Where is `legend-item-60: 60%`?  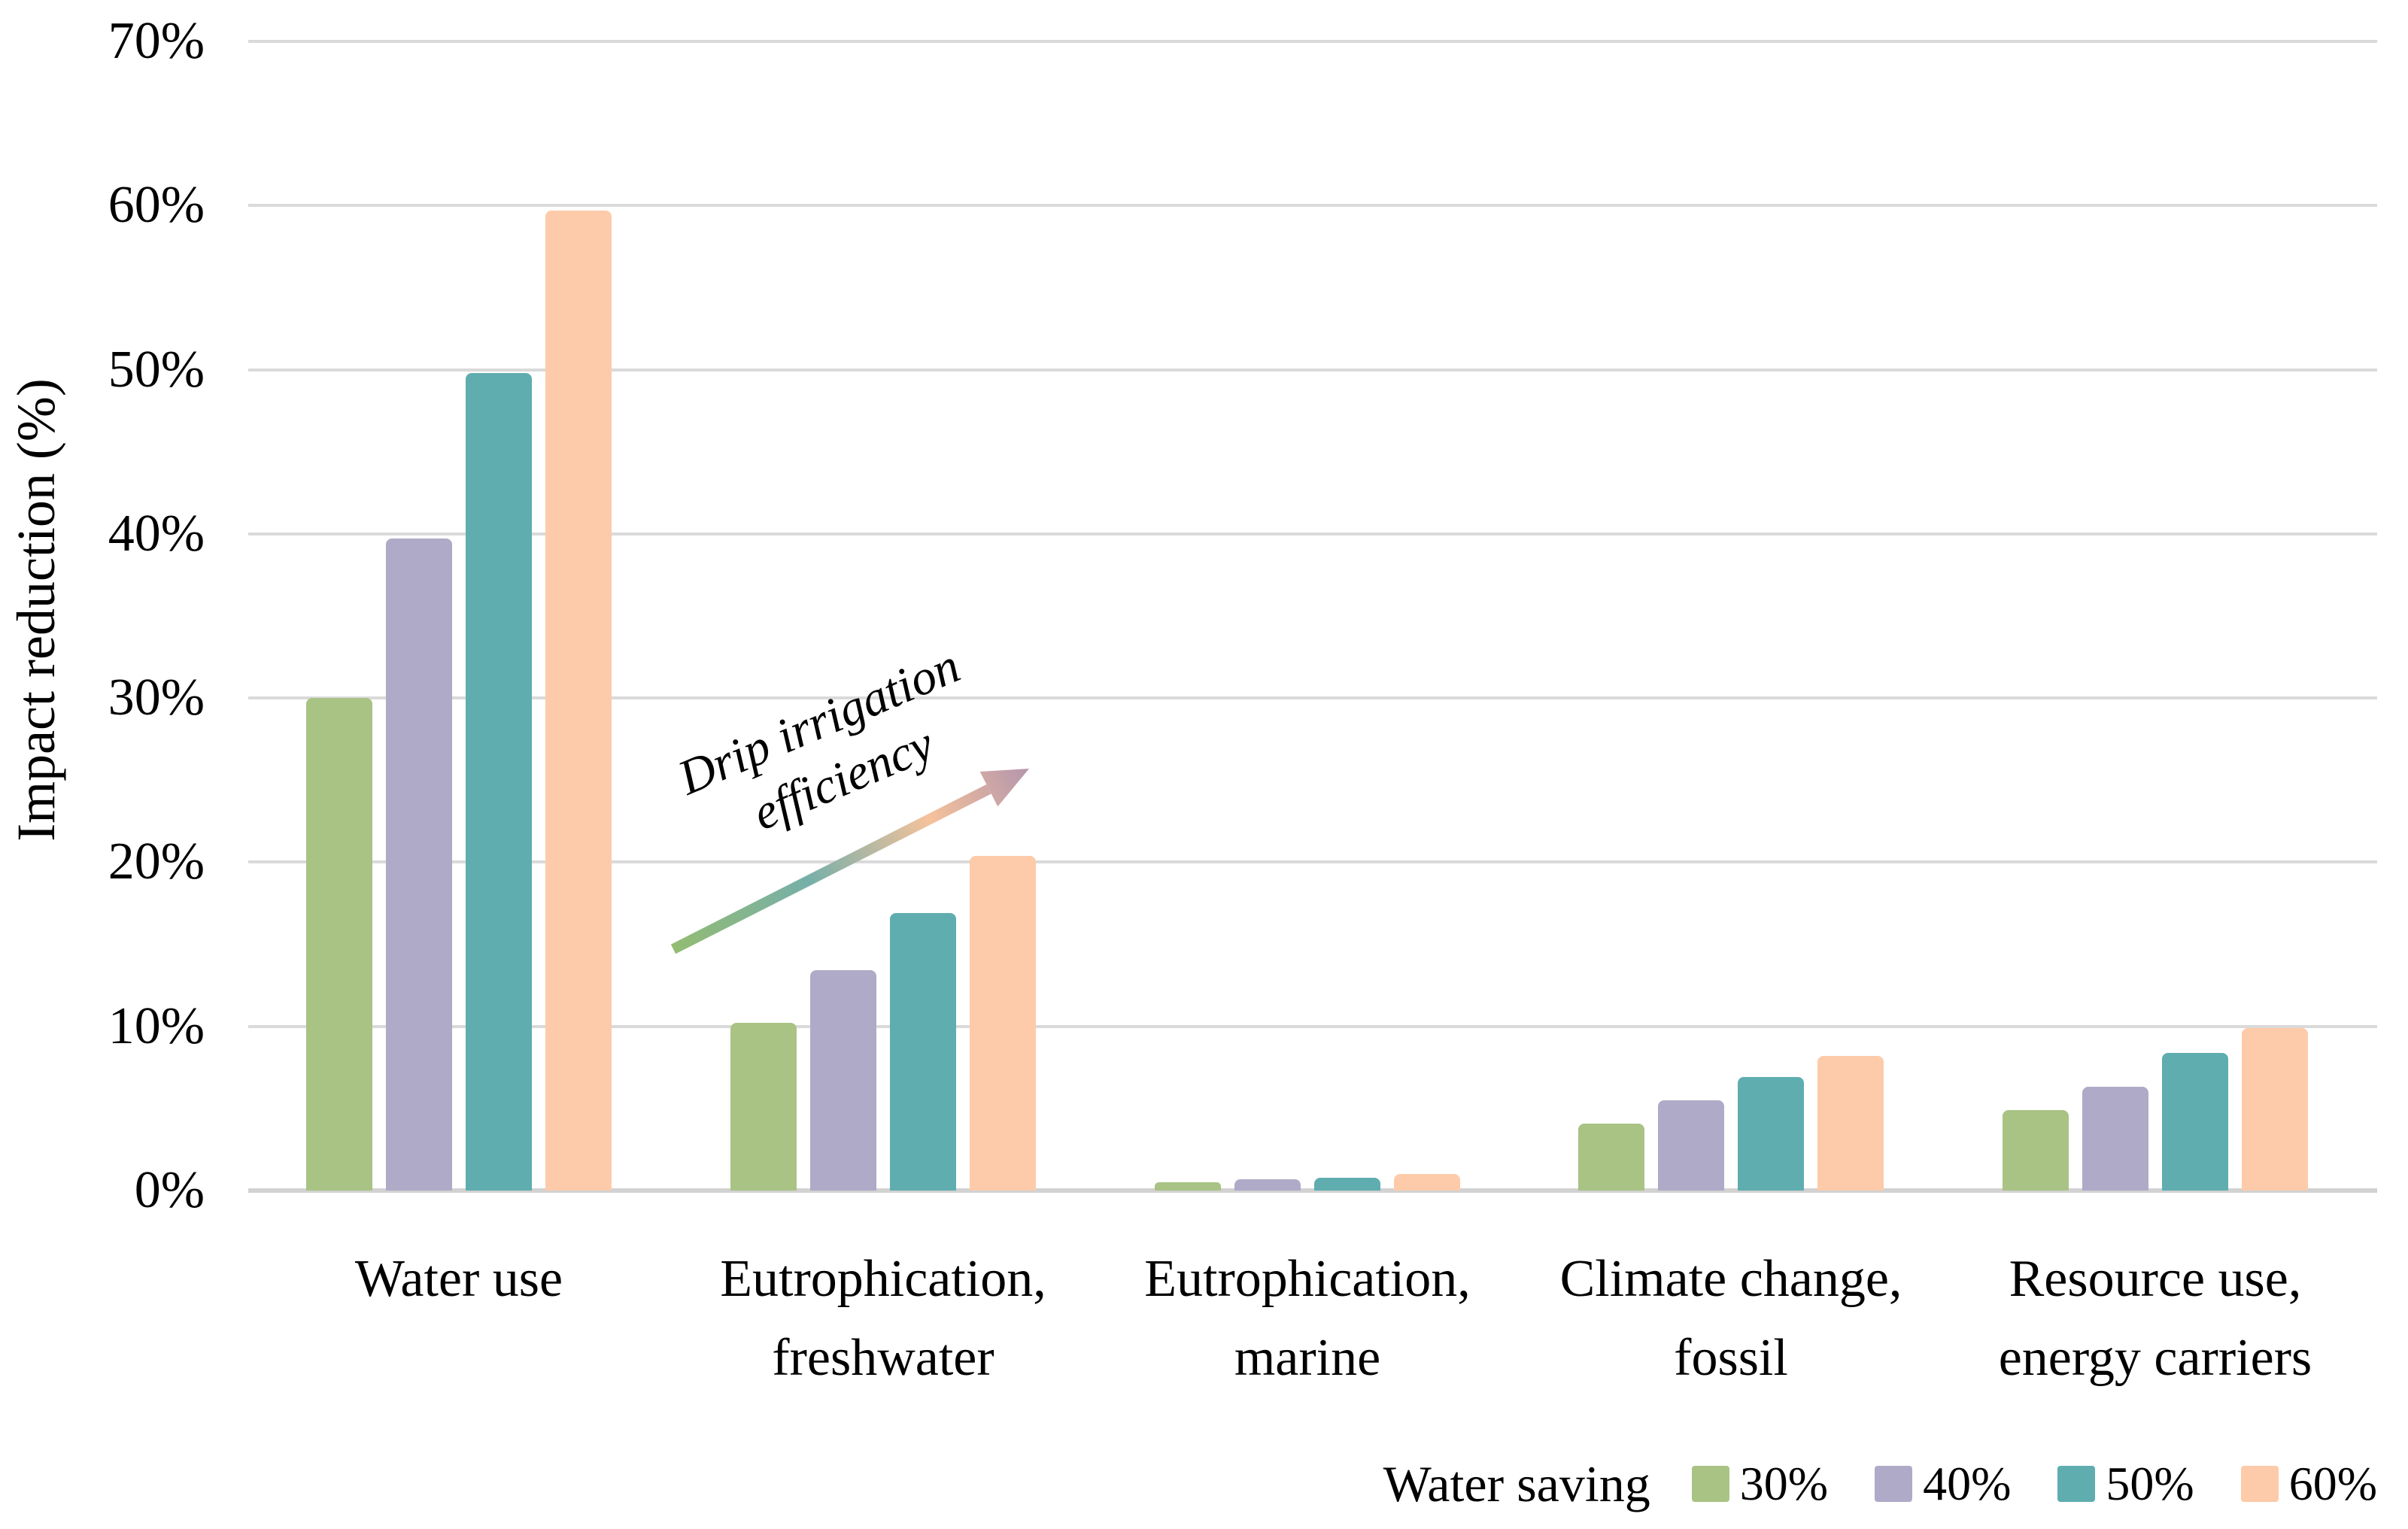 legend-item-60: 60% is located at coordinates (2308, 1484).